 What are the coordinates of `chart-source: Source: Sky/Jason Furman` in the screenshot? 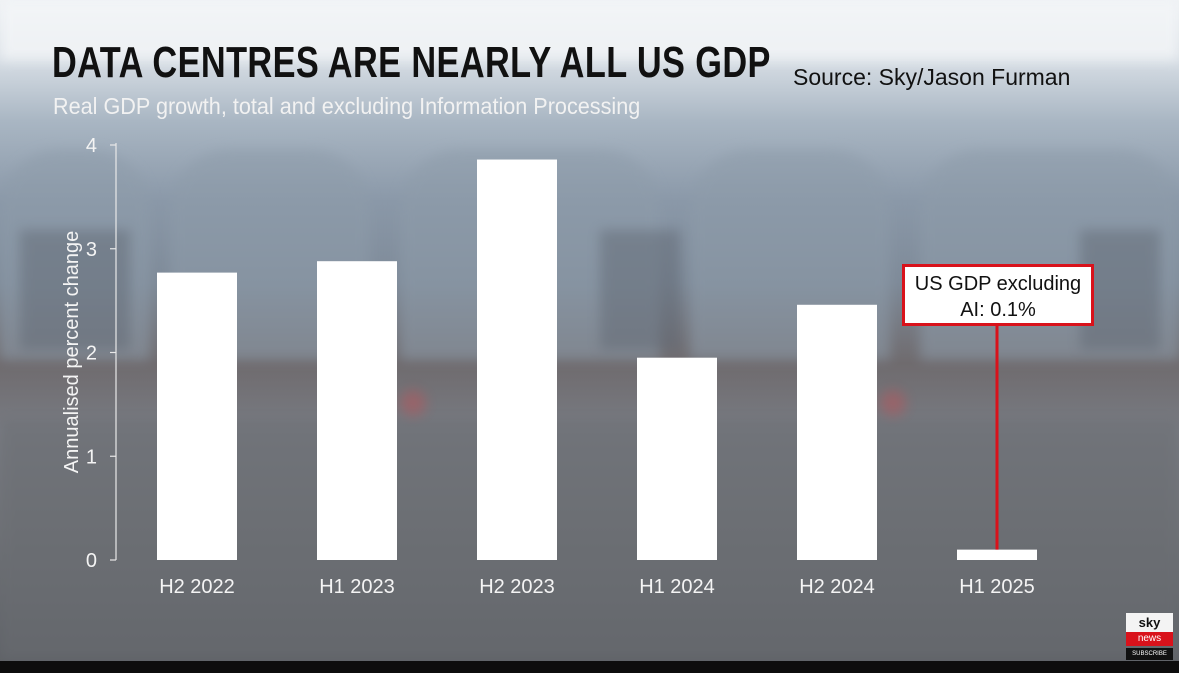 It's located at (932, 77).